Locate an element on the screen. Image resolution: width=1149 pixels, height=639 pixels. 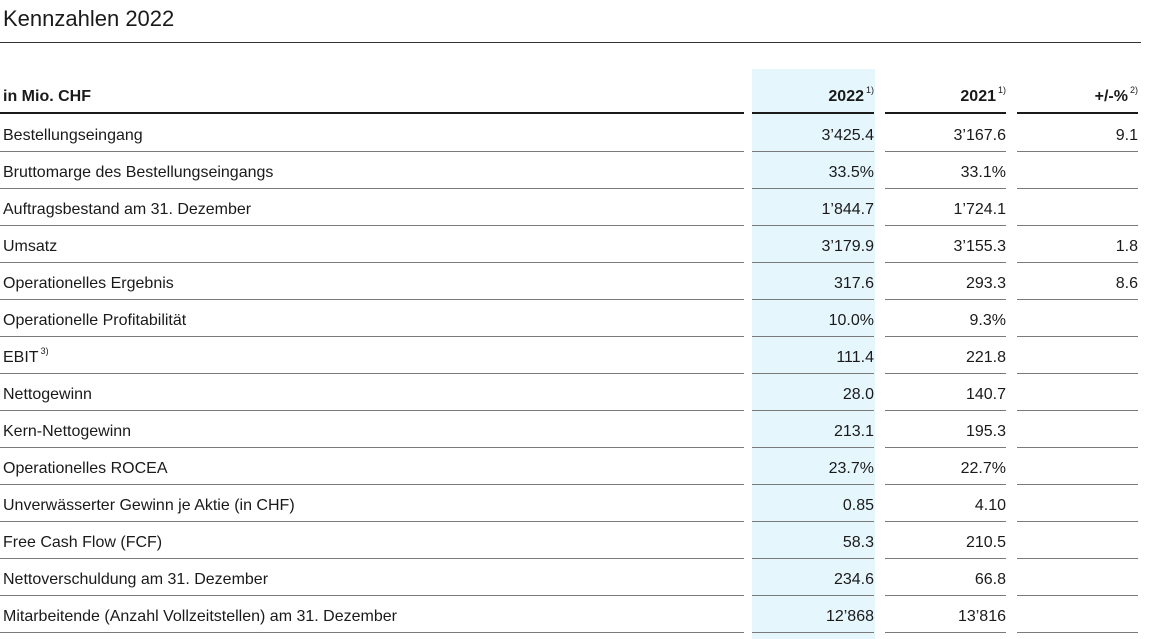
value-2022: 12’868 is located at coordinates (813, 614).